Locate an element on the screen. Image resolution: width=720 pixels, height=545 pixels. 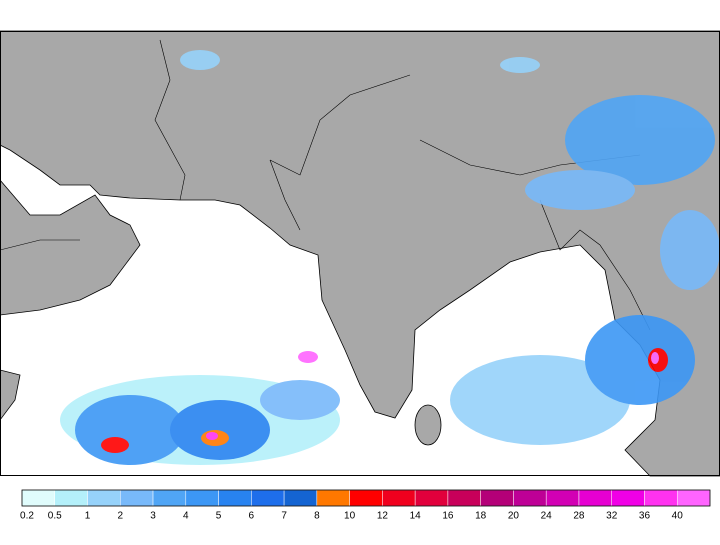
colorbar-label: 28 is located at coordinates (579, 516).